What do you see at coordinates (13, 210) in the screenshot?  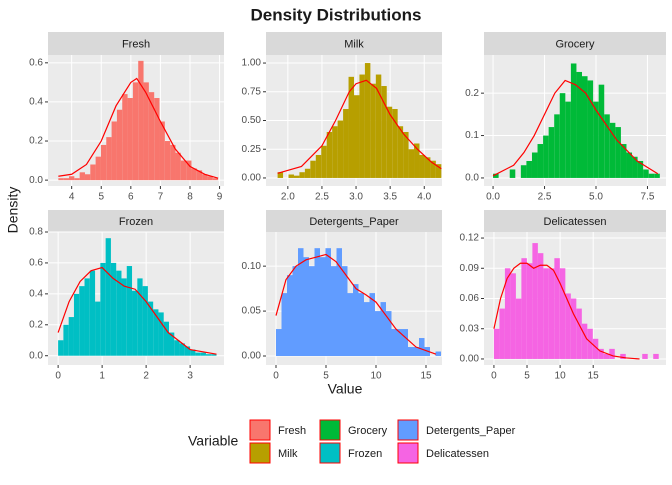 I see `y-axis-label: Density` at bounding box center [13, 210].